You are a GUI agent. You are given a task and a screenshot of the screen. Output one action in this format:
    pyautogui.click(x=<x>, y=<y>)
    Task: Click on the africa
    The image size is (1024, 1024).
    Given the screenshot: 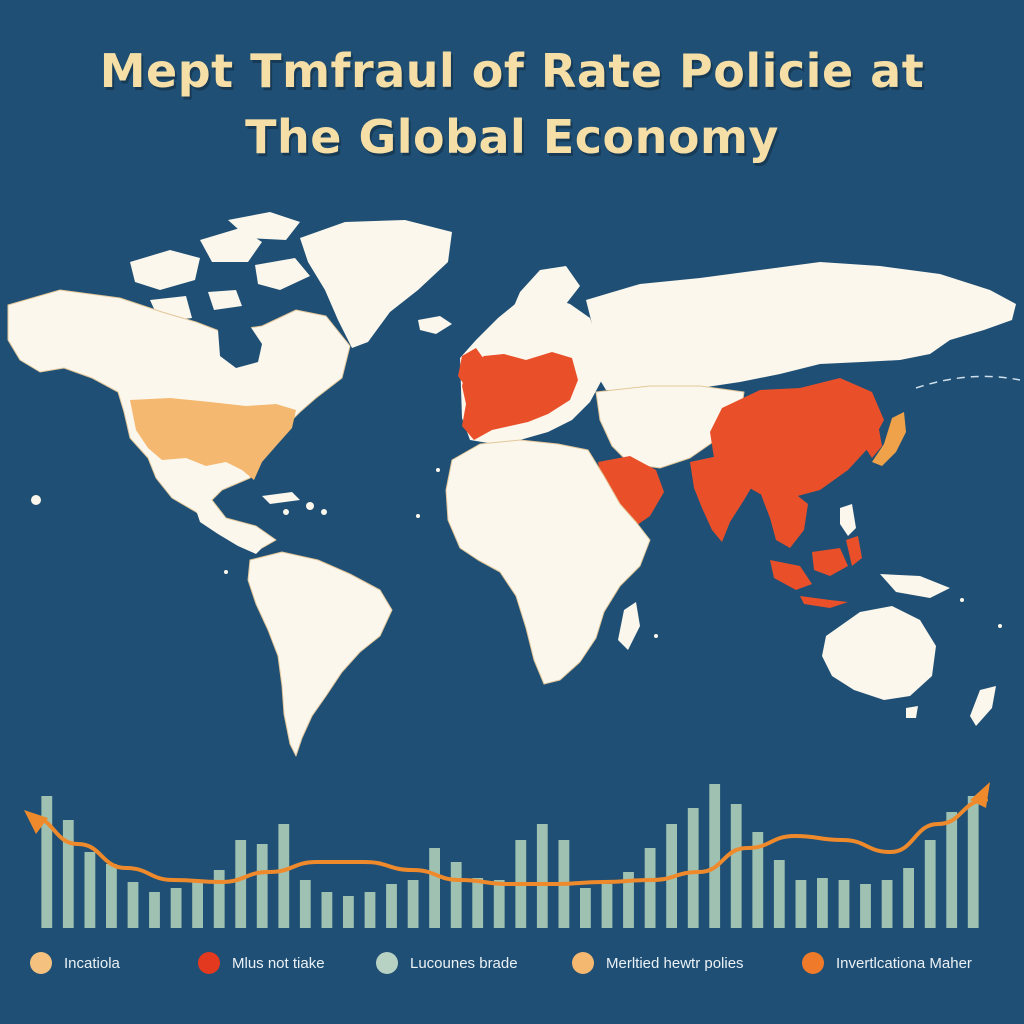 What is the action you would take?
    pyautogui.click(x=548, y=562)
    